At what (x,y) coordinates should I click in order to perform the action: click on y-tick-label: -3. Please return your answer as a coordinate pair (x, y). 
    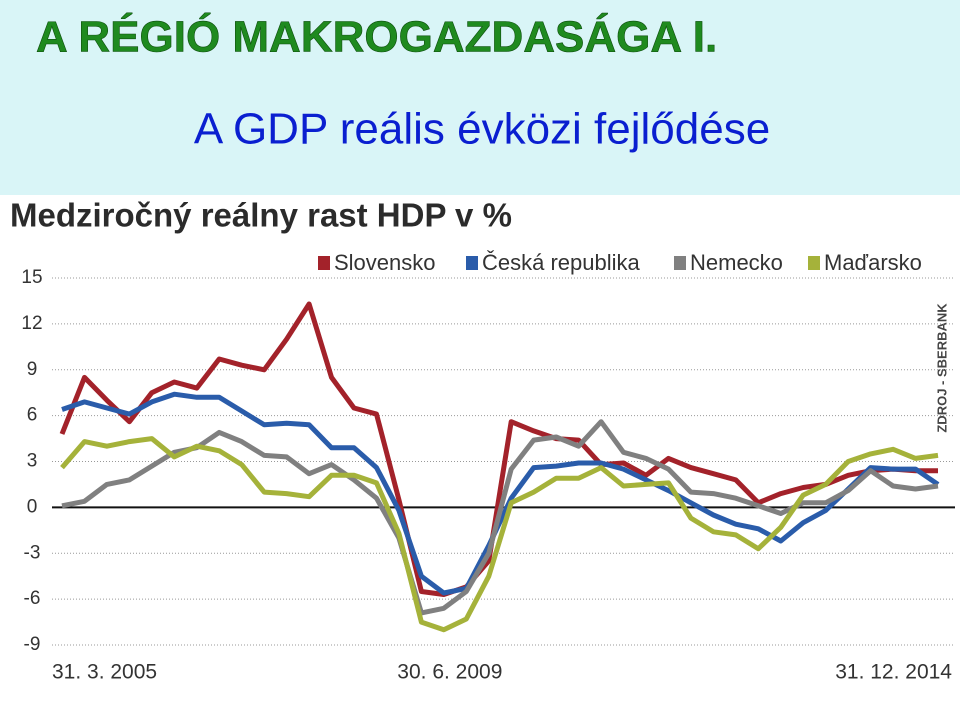
    Looking at the image, I should click on (32, 552).